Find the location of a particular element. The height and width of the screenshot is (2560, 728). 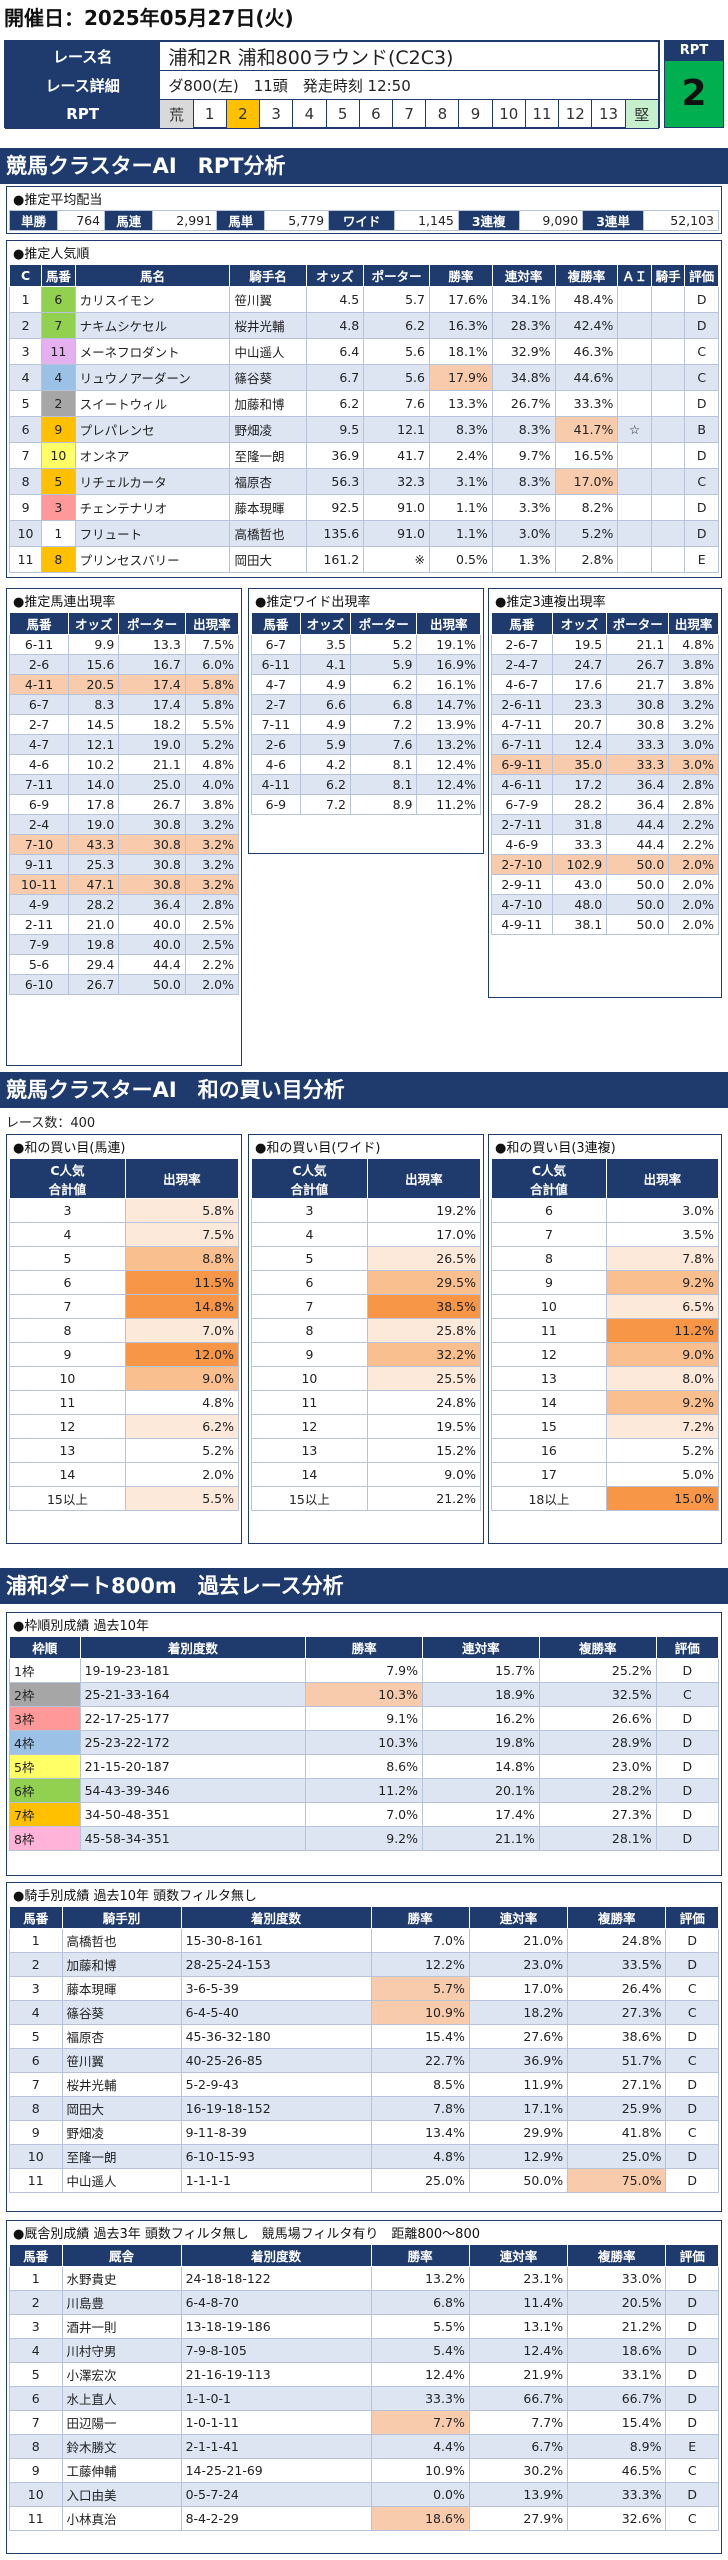

table-cell: 3.8% is located at coordinates (212, 804).